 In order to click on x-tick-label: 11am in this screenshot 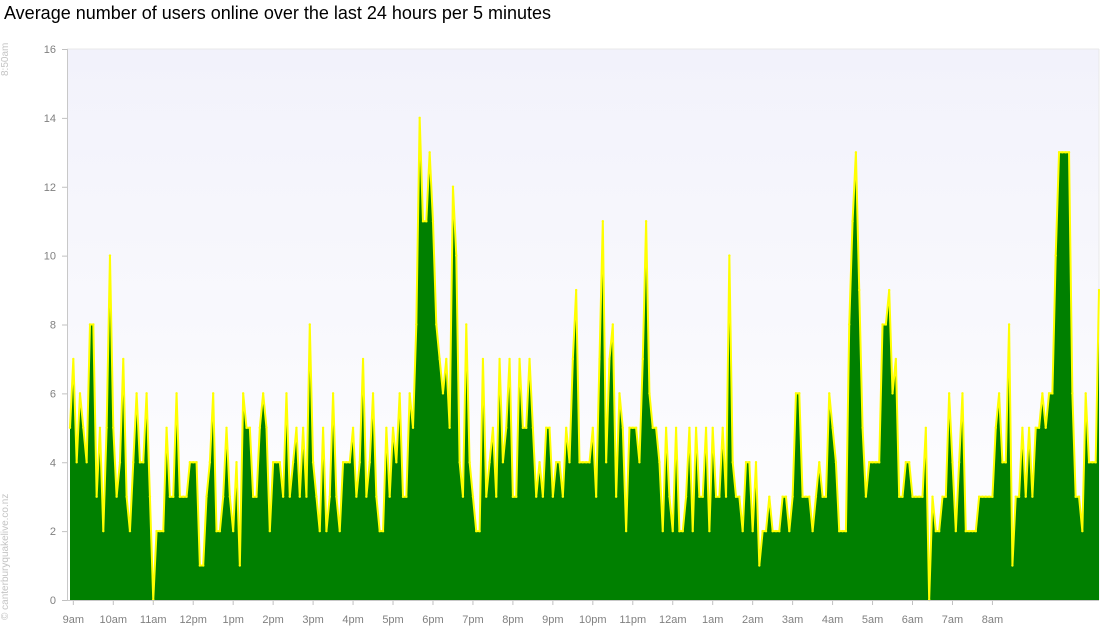, I will do `click(153, 620)`.